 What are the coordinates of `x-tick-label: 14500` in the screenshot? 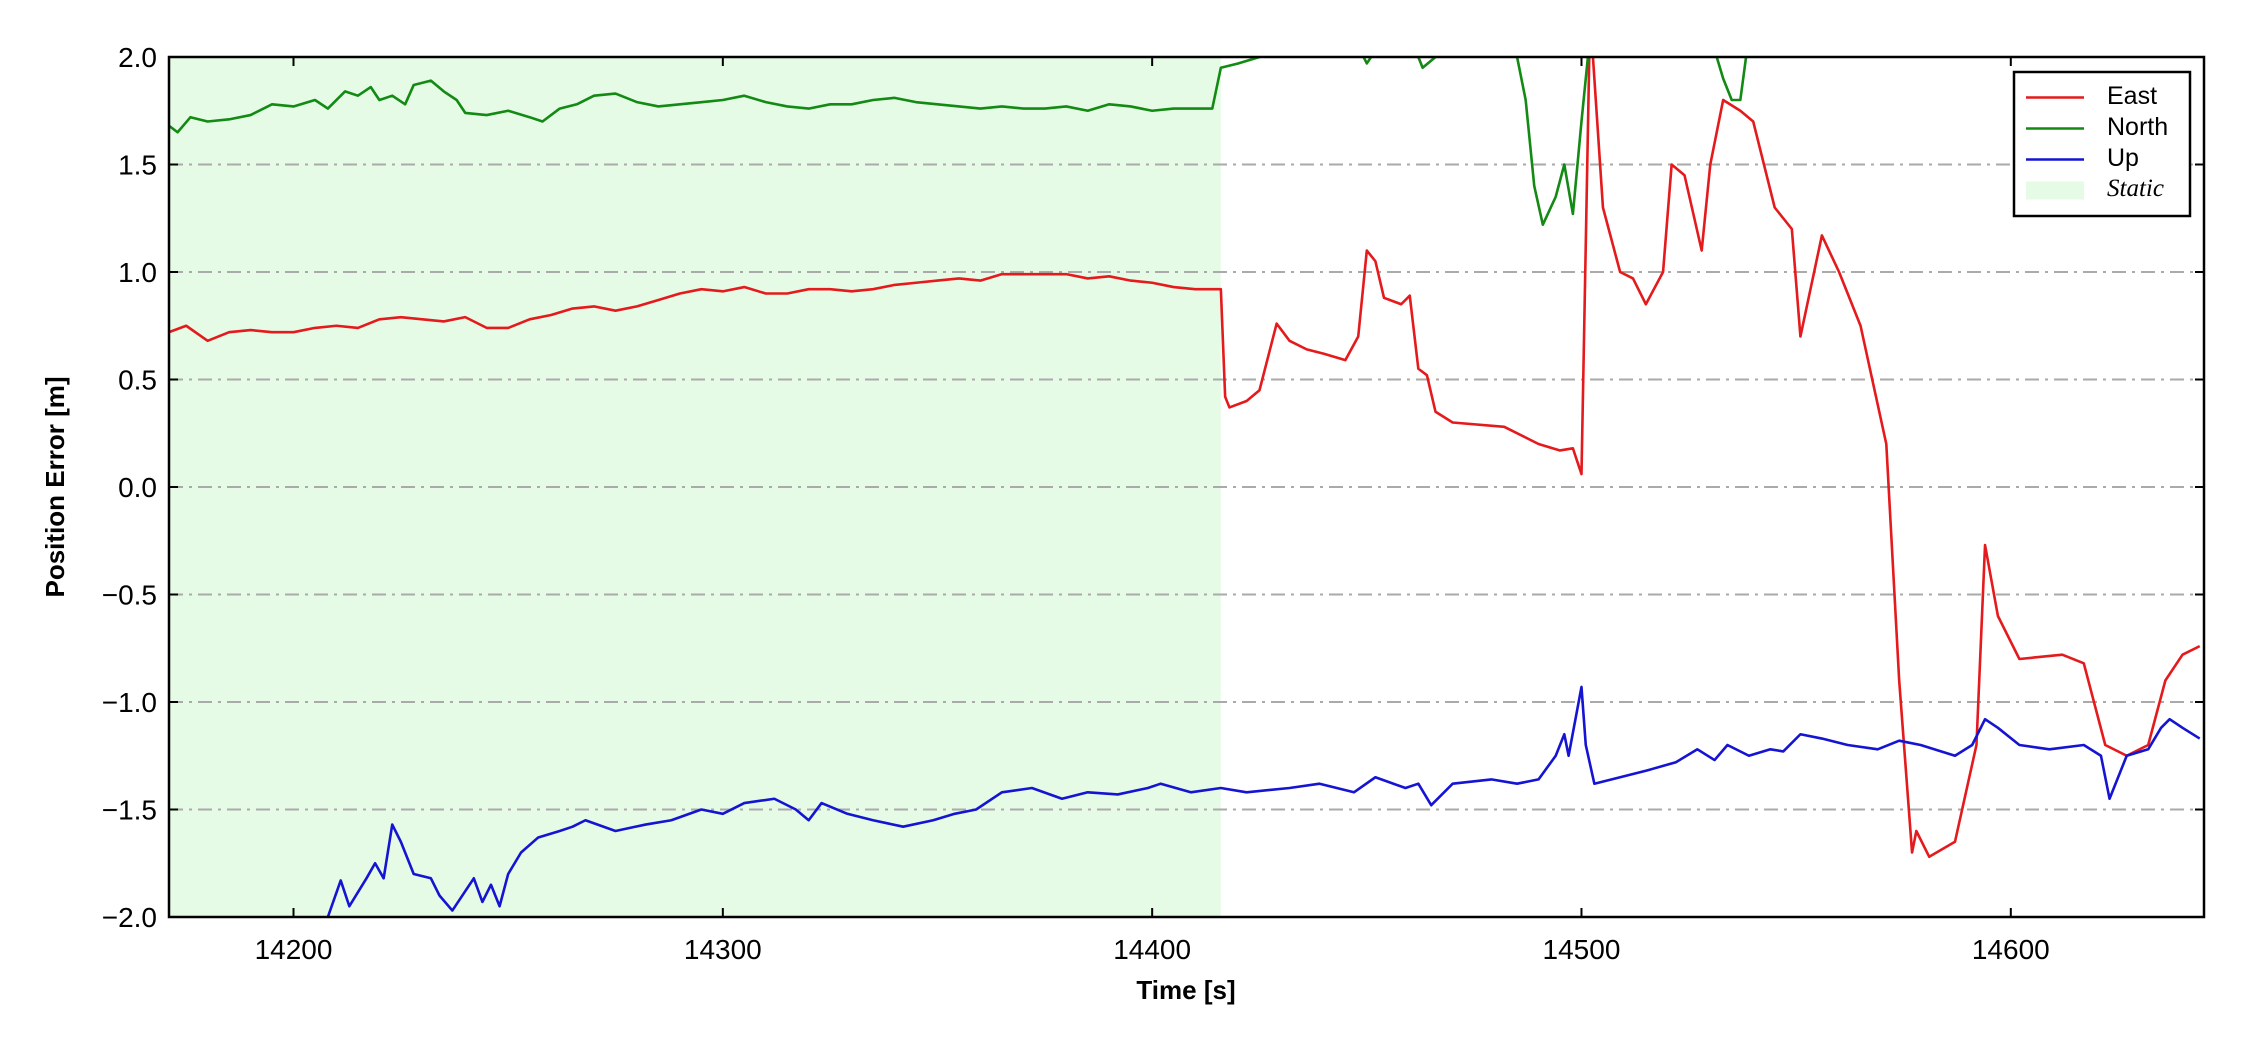 It's located at (1582, 949).